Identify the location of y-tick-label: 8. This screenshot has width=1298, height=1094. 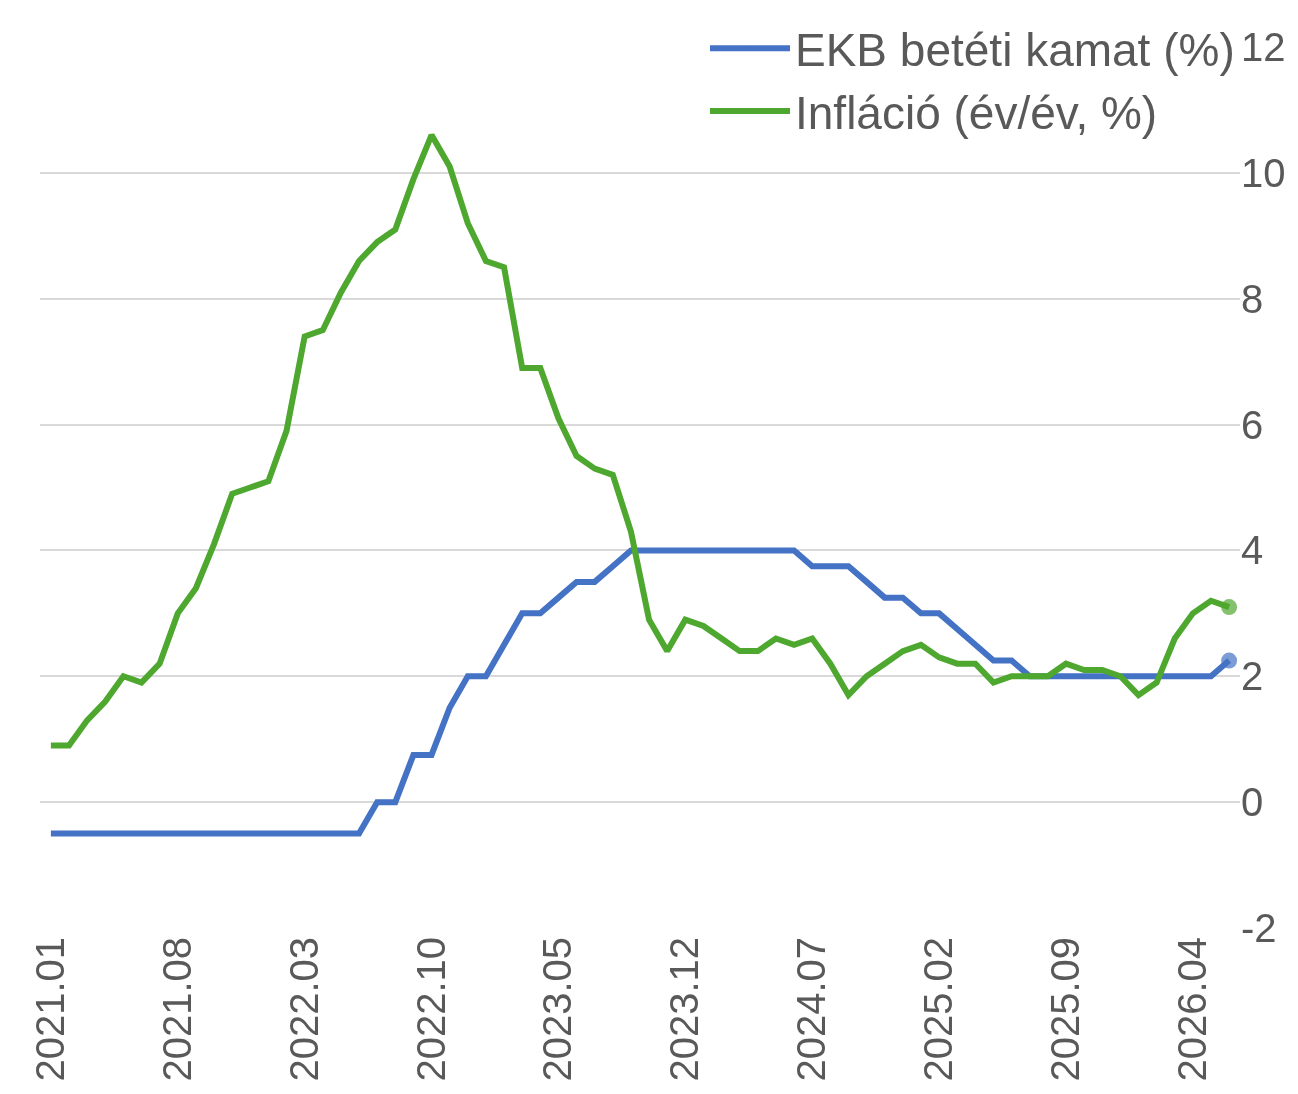
(1252, 298).